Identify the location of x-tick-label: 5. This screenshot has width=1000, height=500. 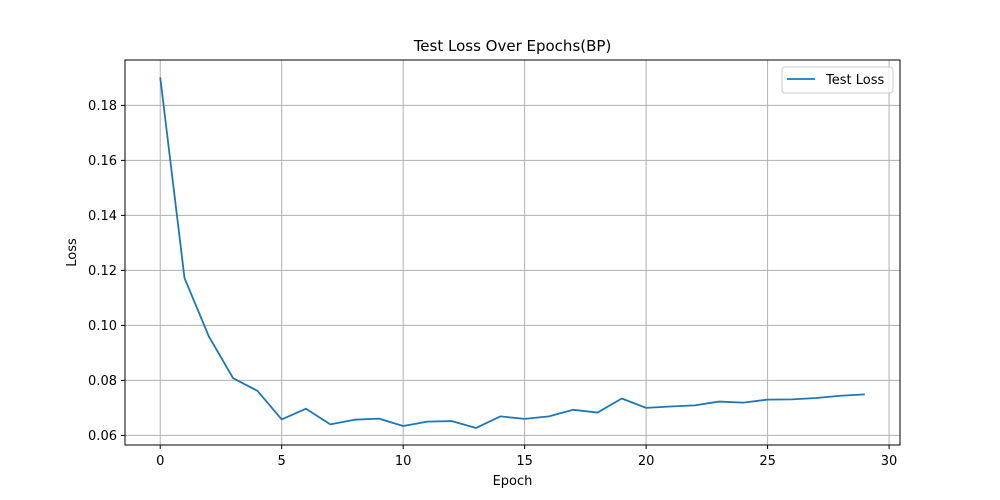
(282, 461).